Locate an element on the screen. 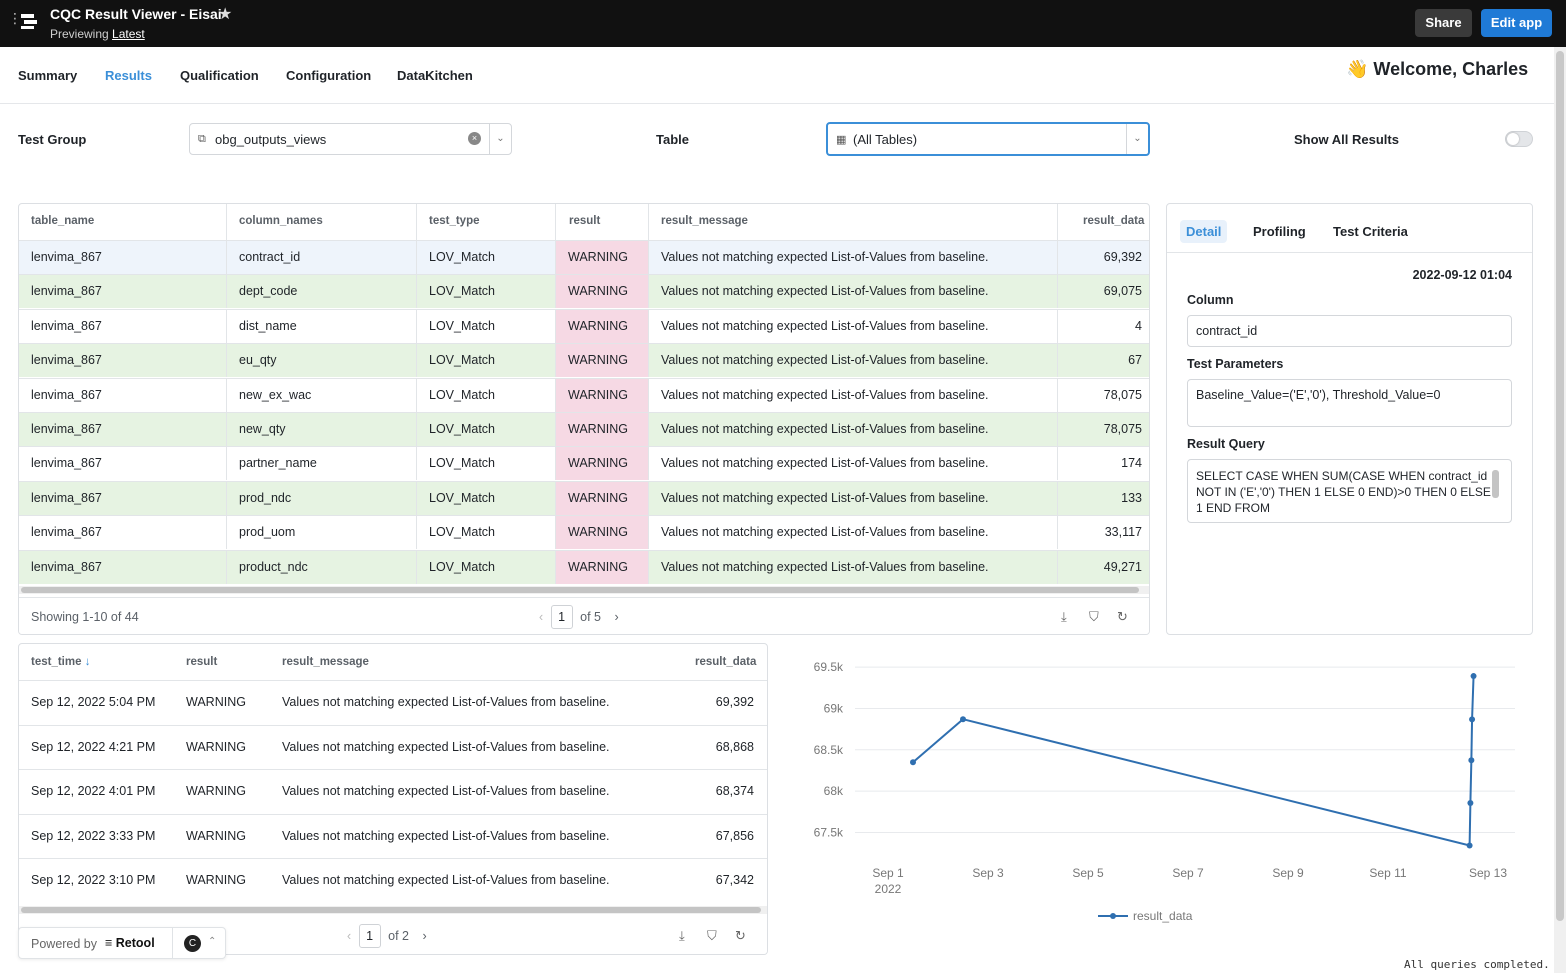  page-scrollbar is located at coordinates (1560, 510).